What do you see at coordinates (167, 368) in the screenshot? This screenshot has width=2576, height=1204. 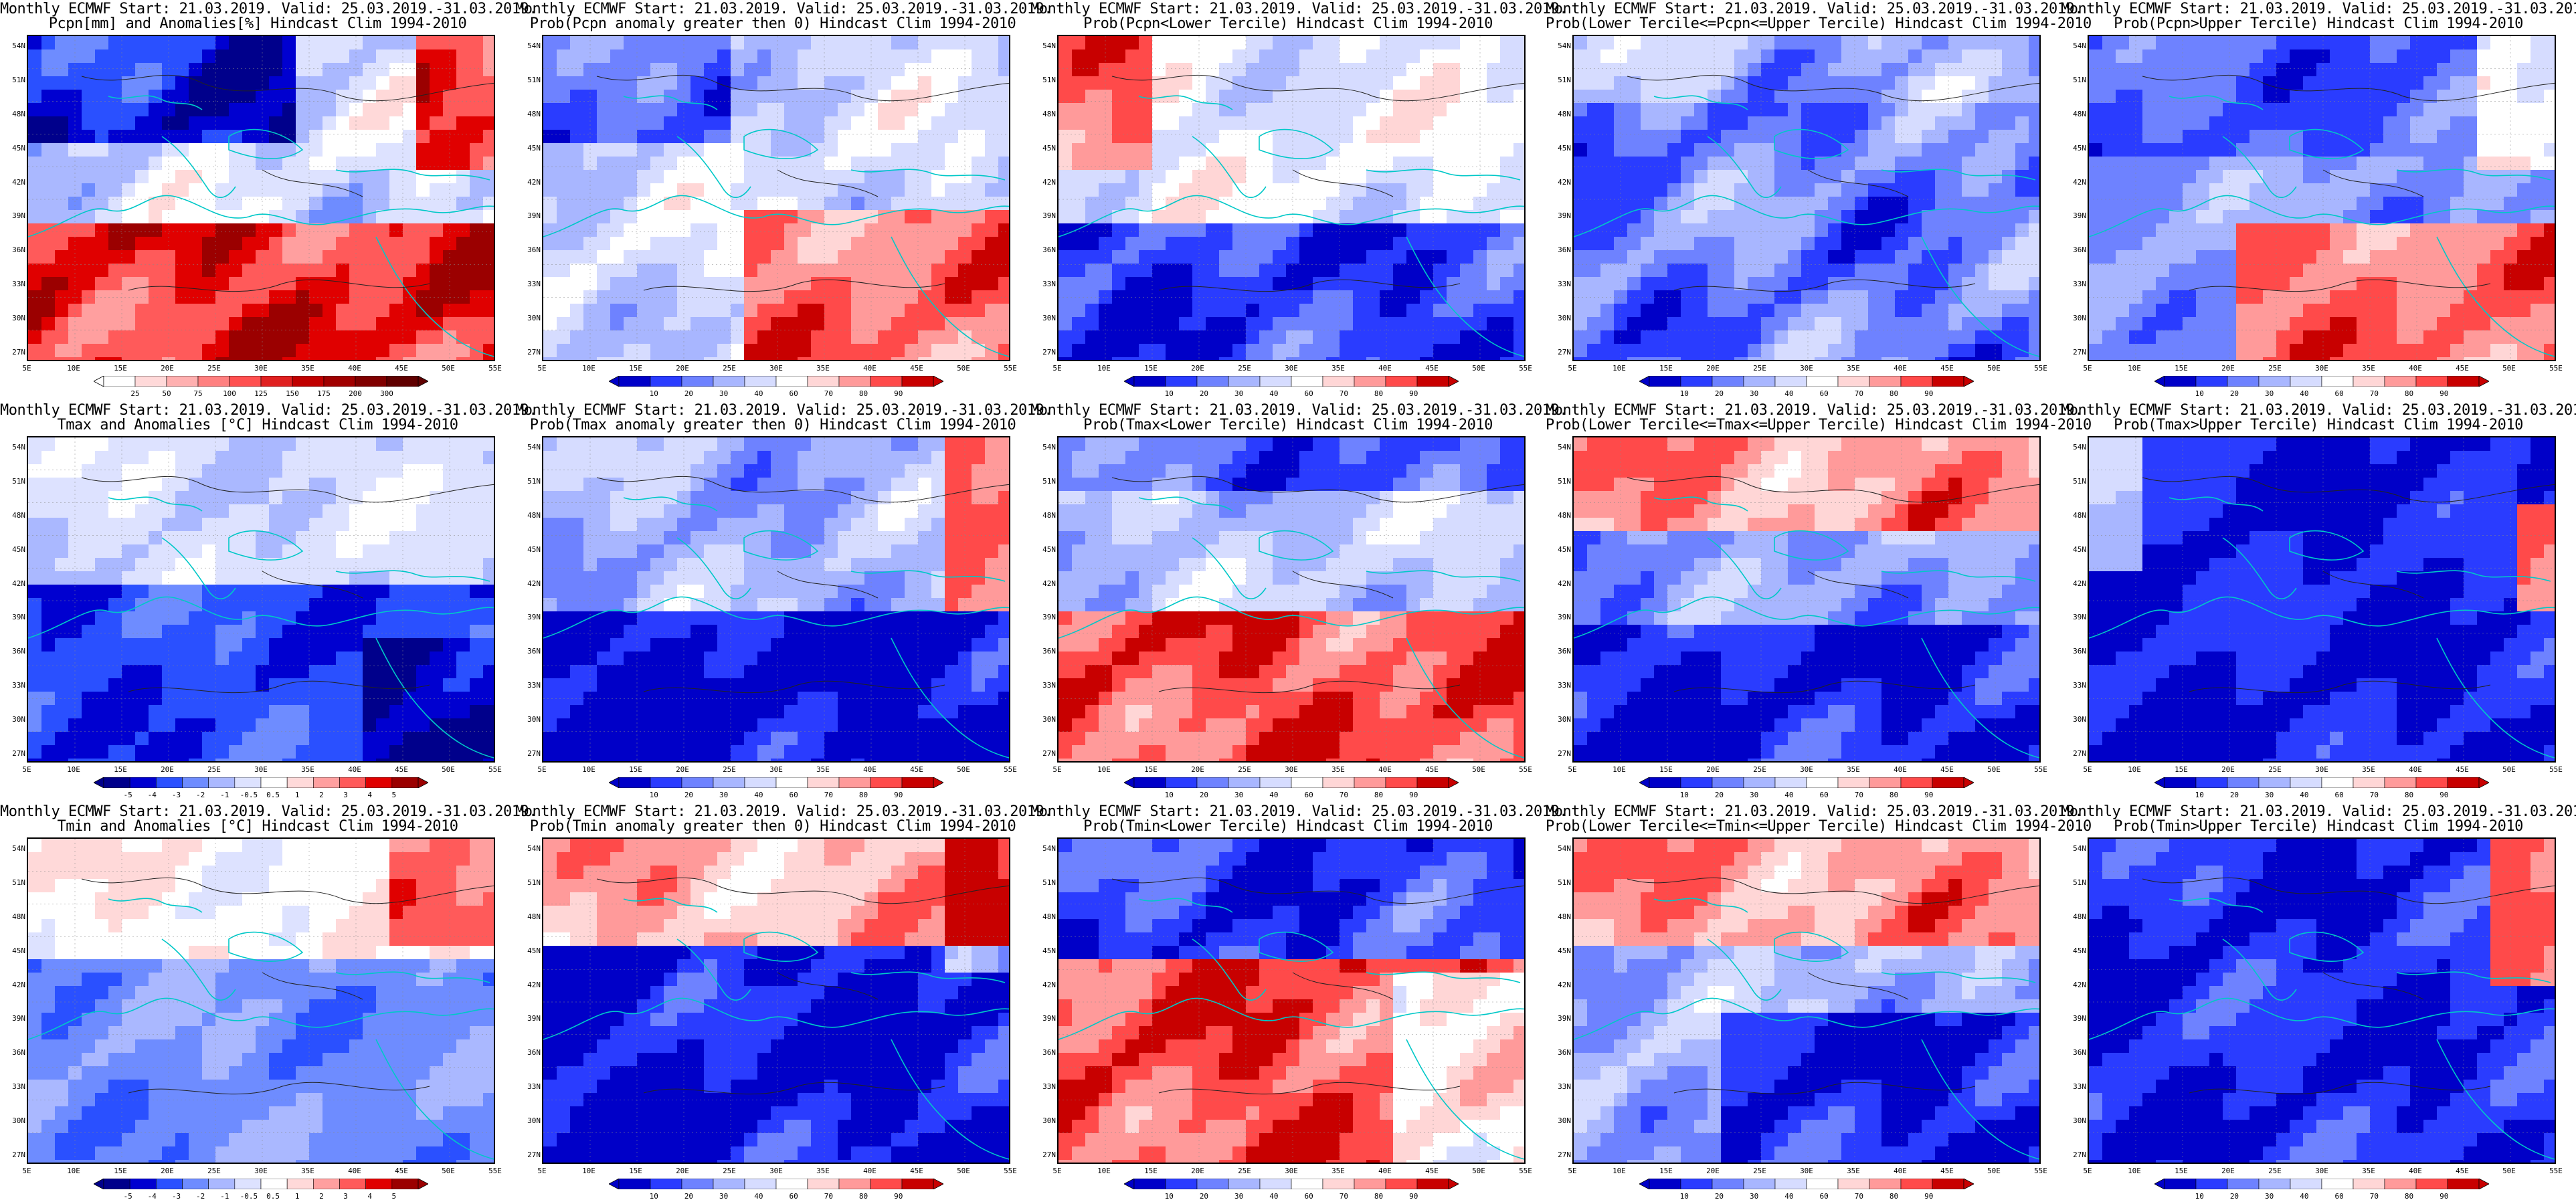 I see `longitude-label: 20E` at bounding box center [167, 368].